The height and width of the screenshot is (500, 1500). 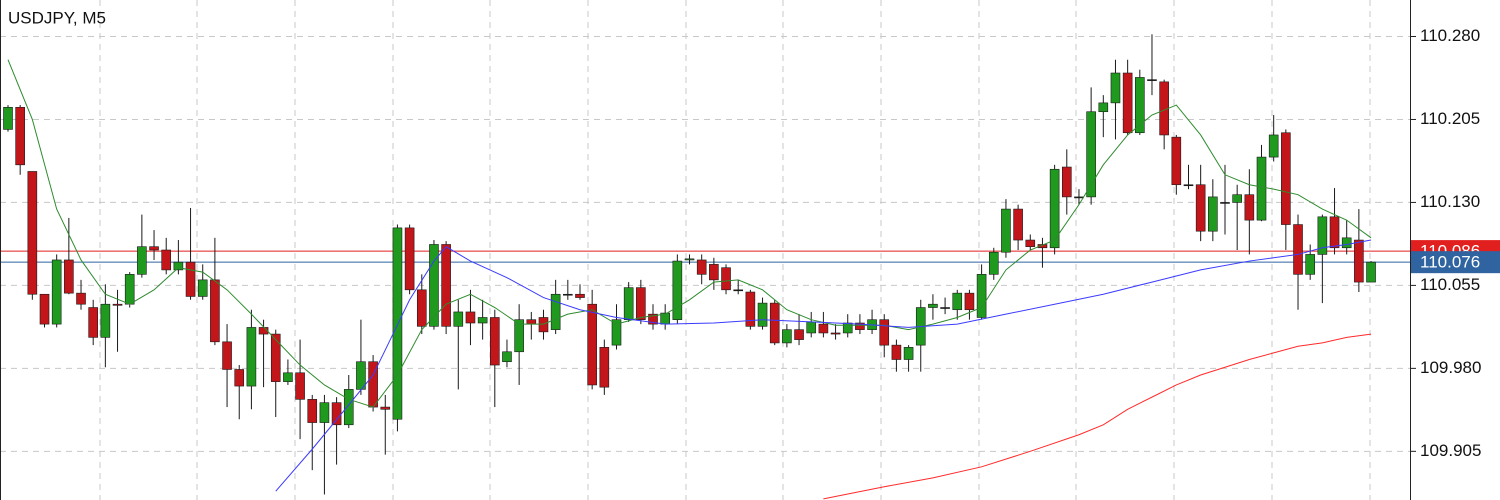 What do you see at coordinates (1450, 201) in the screenshot?
I see `y-tick-label: 110.130` at bounding box center [1450, 201].